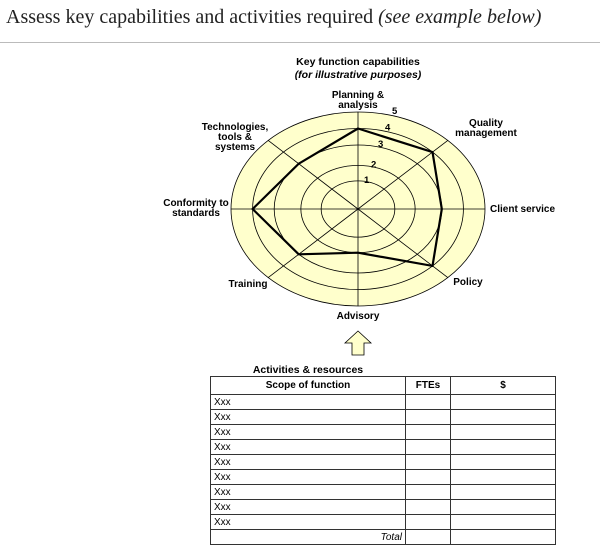 Image resolution: width=600 pixels, height=550 pixels. What do you see at coordinates (308, 537) in the screenshot?
I see `total-label: Total` at bounding box center [308, 537].